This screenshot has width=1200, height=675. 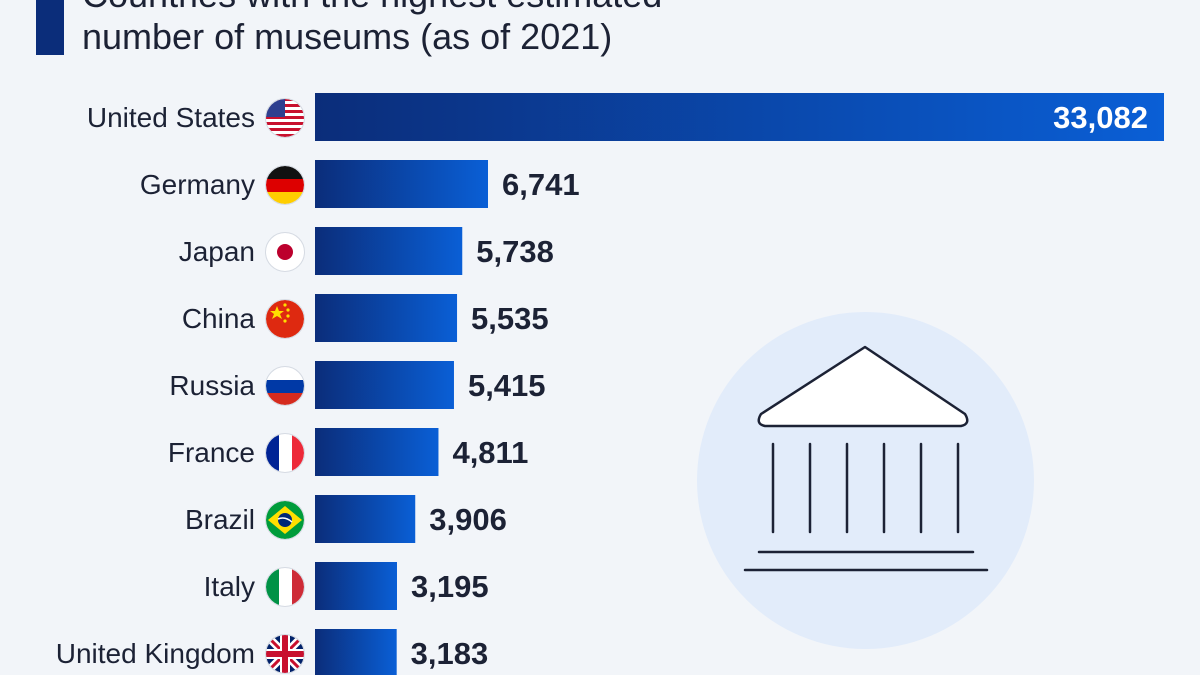 I want to click on title-accent-bar, so click(x=50, y=27).